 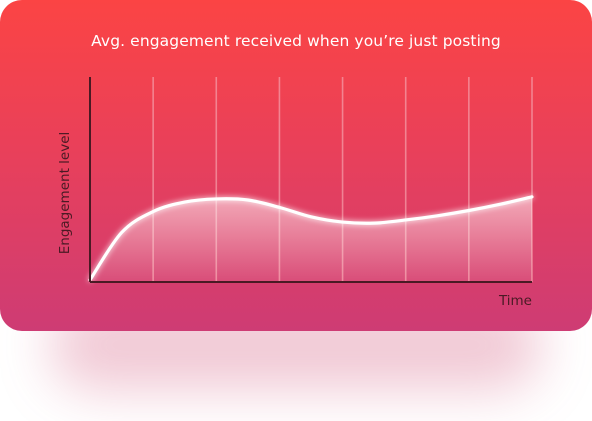 I want to click on x-axis-label: Time, so click(x=515, y=301).